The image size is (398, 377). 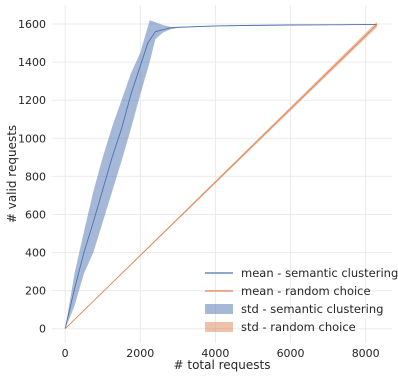 I want to click on x-axis-ticks: 0 2000 4000 6000 8000, so click(x=221, y=353).